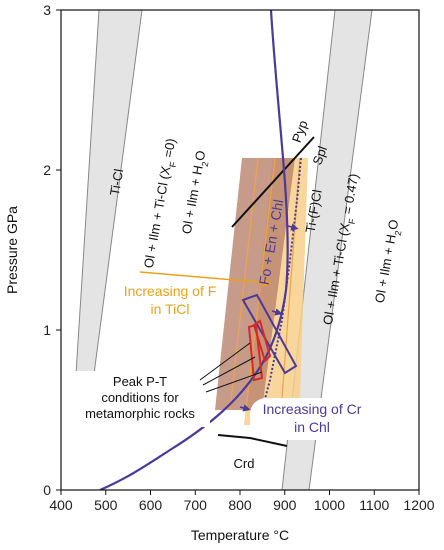  What do you see at coordinates (418, 505) in the screenshot?
I see `x-tick-label: 1200` at bounding box center [418, 505].